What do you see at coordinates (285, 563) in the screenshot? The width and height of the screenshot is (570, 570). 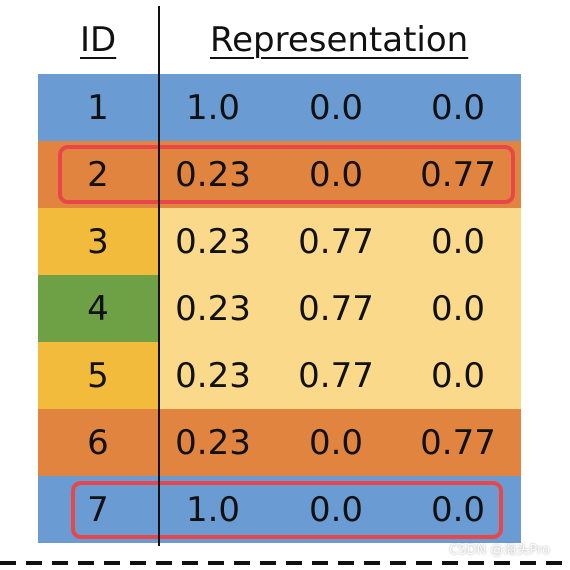 I see `dashed-separator` at bounding box center [285, 563].